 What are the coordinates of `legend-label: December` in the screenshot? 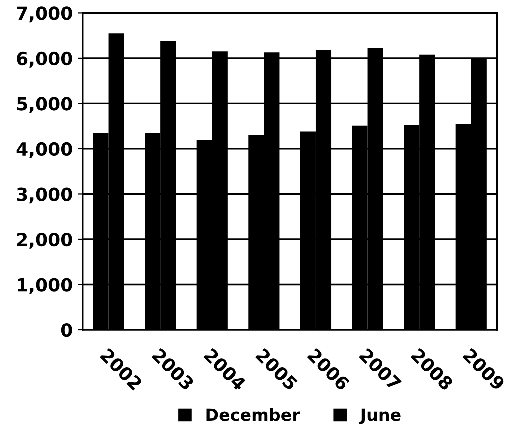 It's located at (253, 415).